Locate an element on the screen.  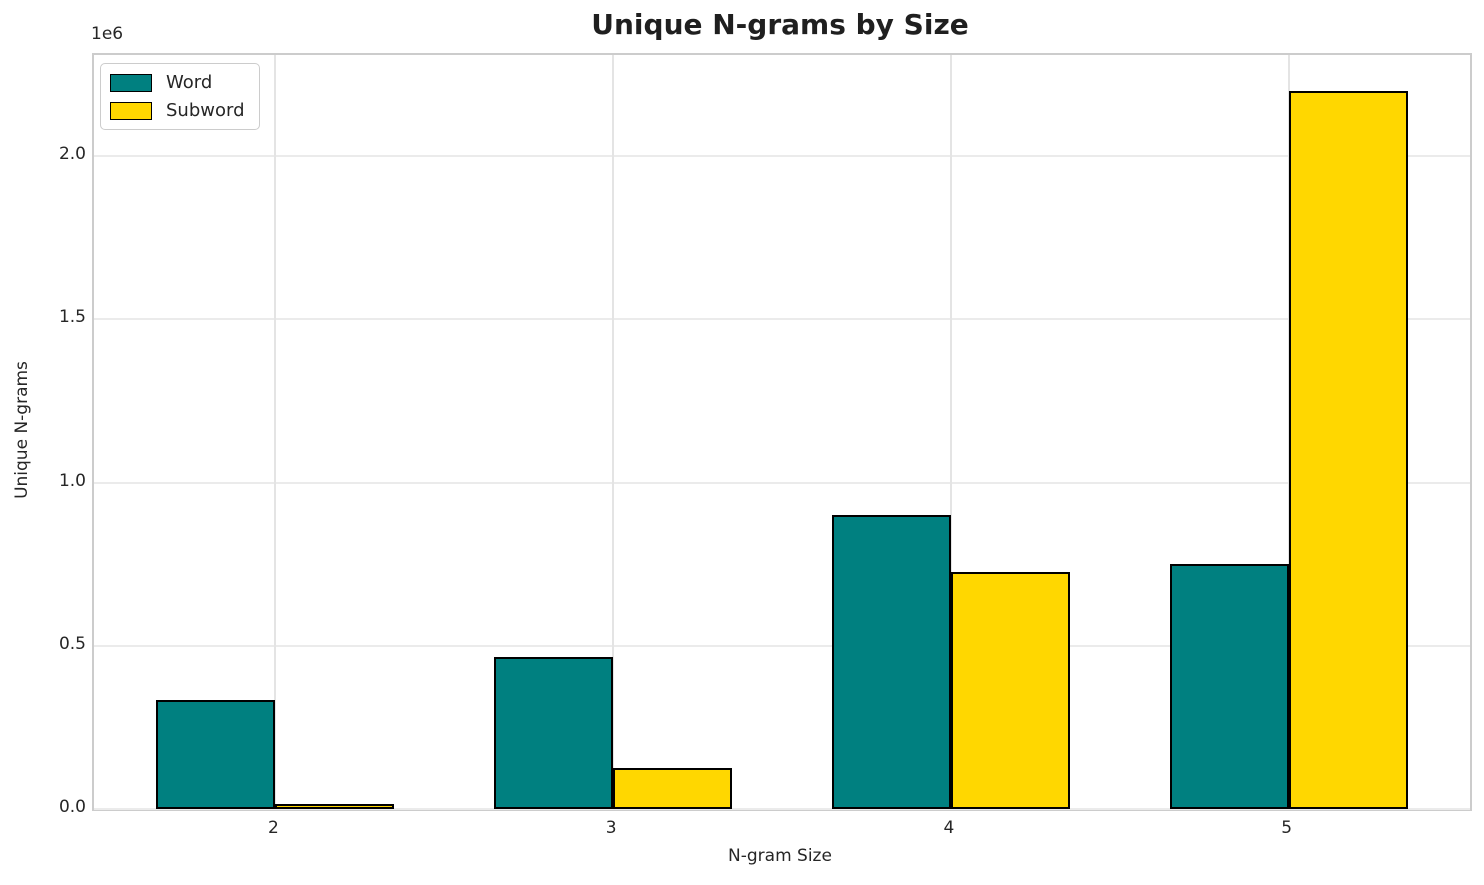
x-tick-label: 2 is located at coordinates (273, 828).